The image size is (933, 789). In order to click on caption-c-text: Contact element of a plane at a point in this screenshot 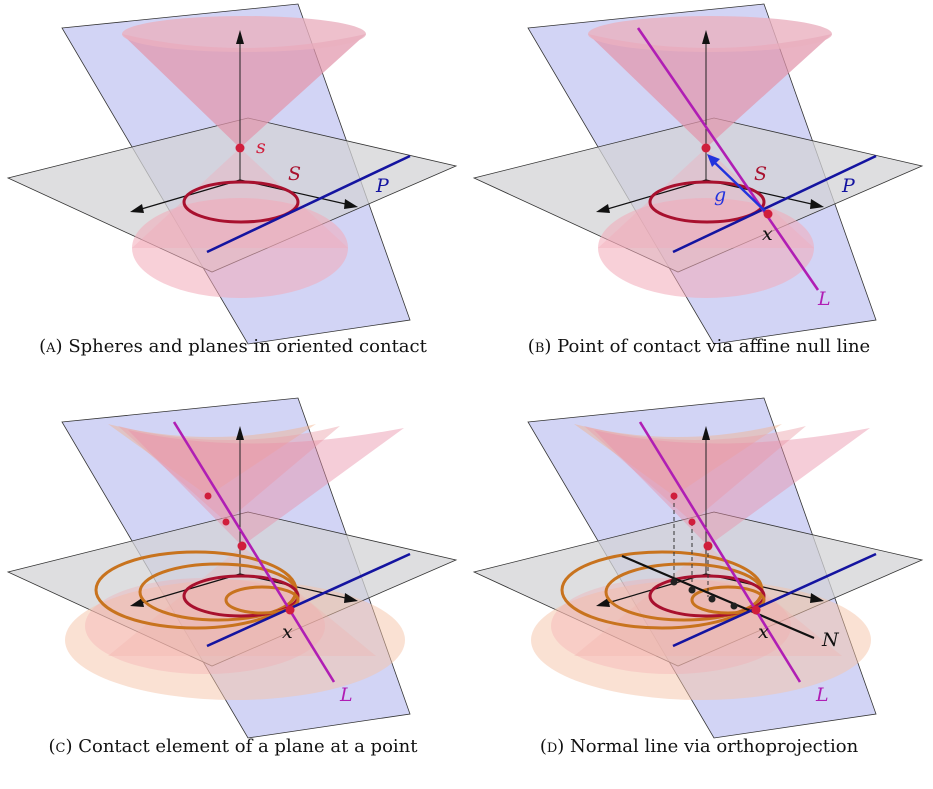, I will do `click(248, 746)`.